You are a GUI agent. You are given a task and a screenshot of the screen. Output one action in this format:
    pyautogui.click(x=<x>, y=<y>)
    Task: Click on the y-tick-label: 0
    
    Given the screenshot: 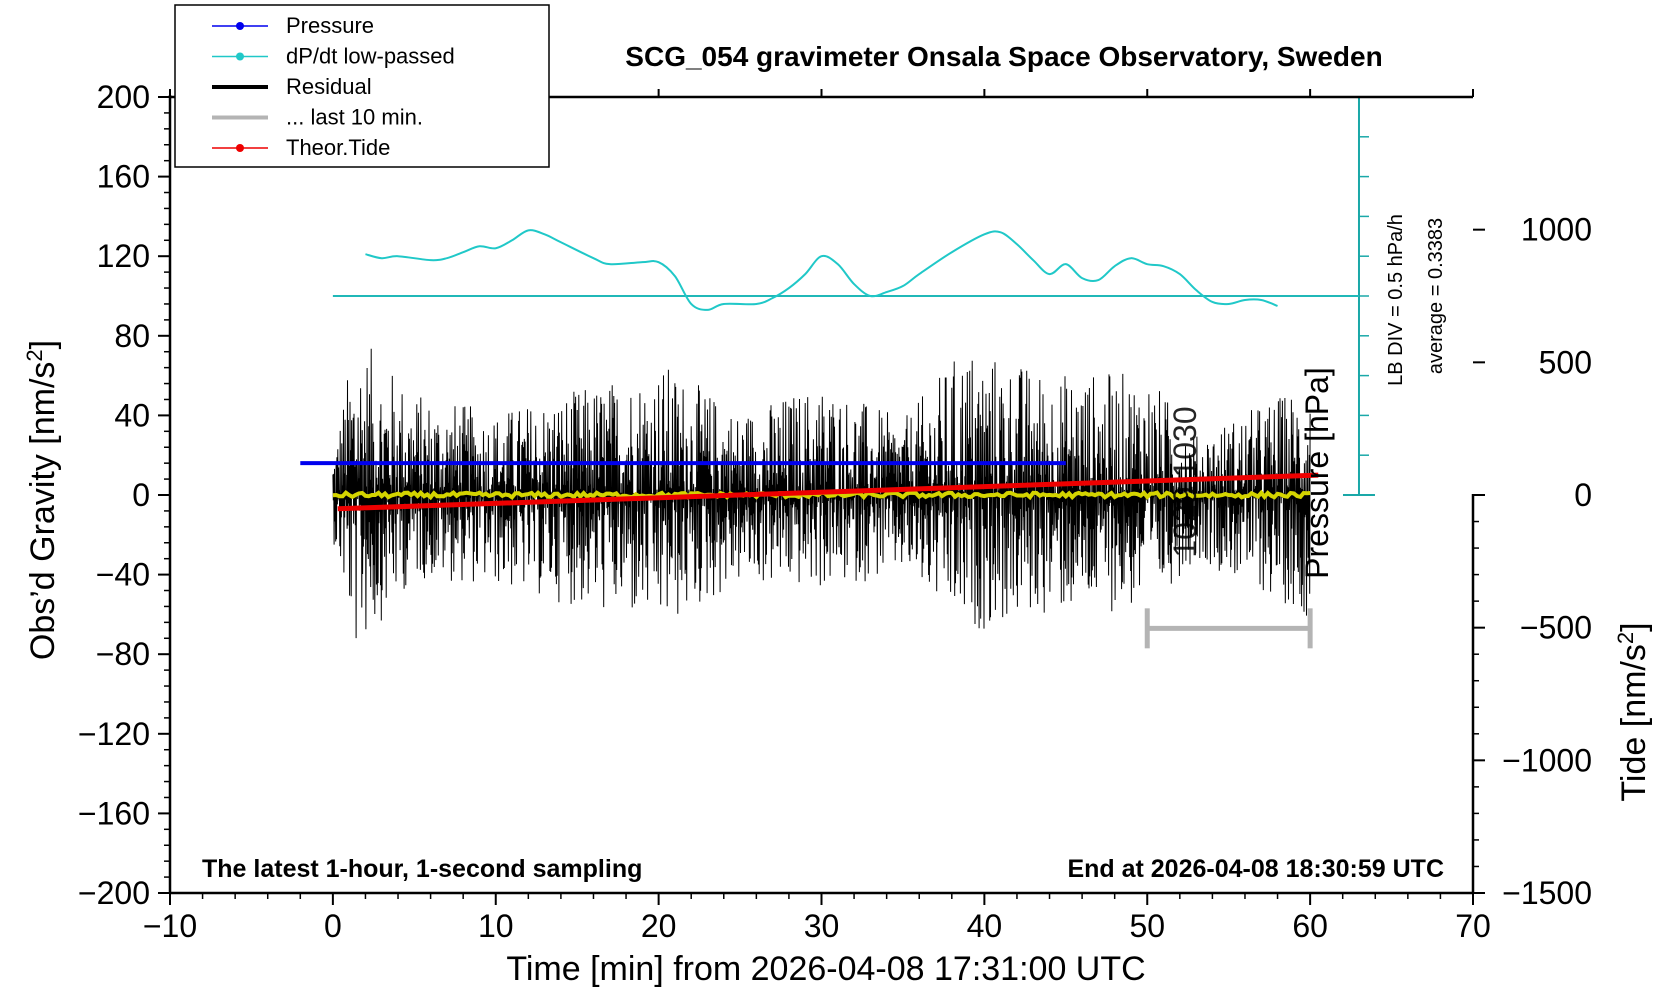 What is the action you would take?
    pyautogui.click(x=141, y=495)
    